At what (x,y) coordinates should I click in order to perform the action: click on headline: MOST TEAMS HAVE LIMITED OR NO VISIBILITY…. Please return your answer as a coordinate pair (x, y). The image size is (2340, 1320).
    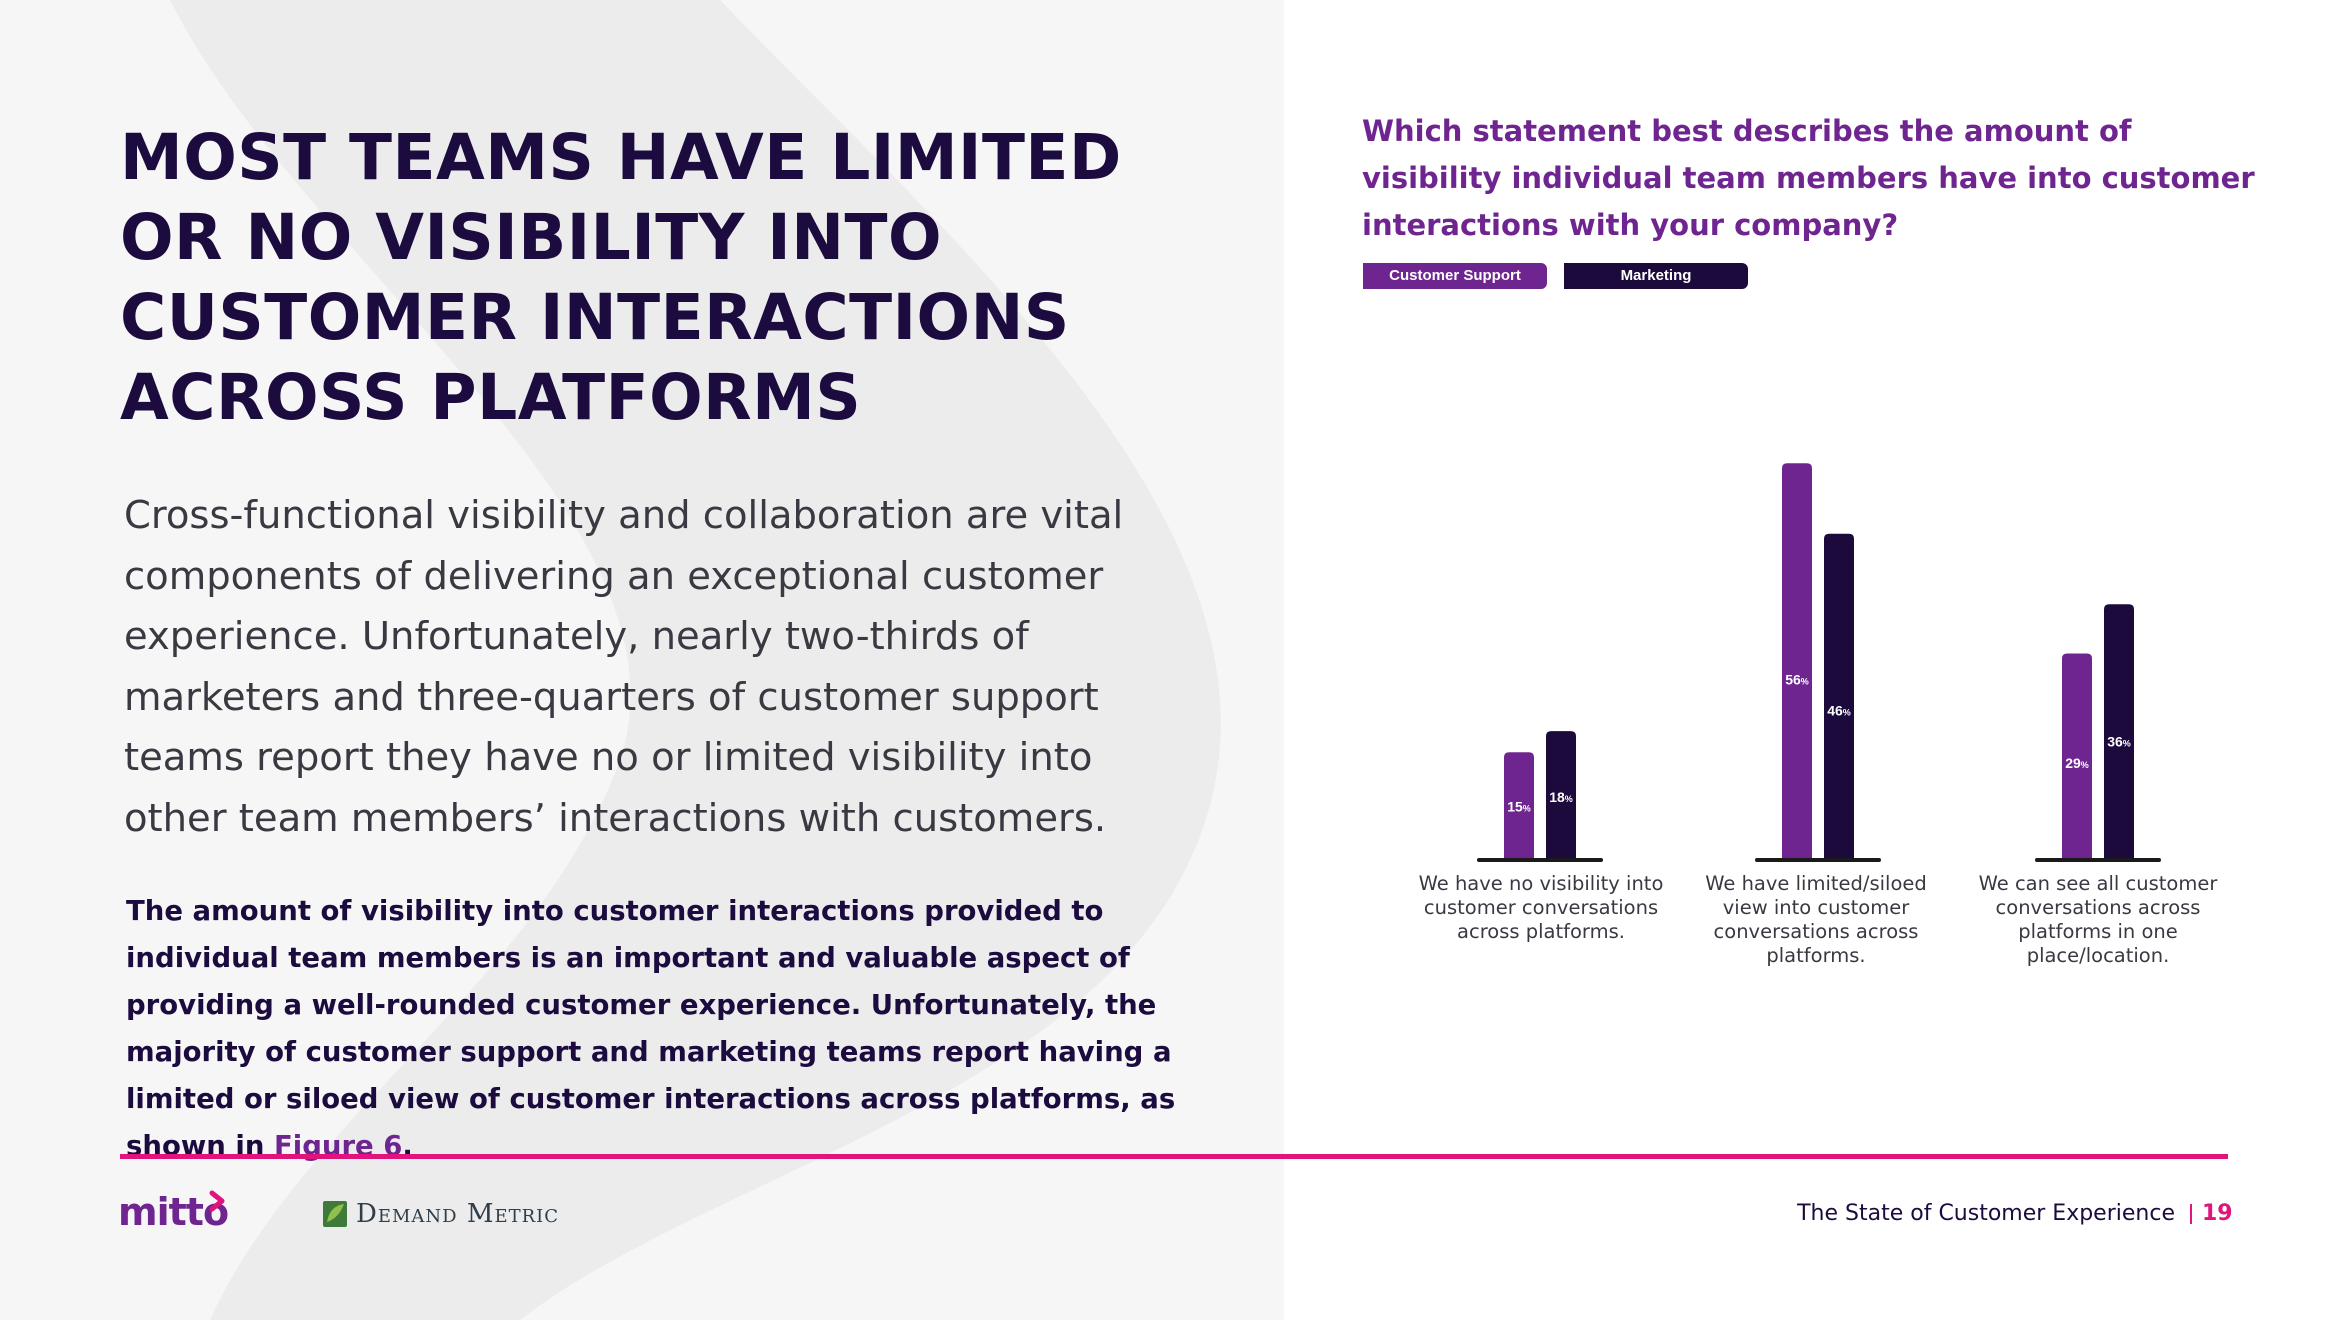
    Looking at the image, I should click on (621, 277).